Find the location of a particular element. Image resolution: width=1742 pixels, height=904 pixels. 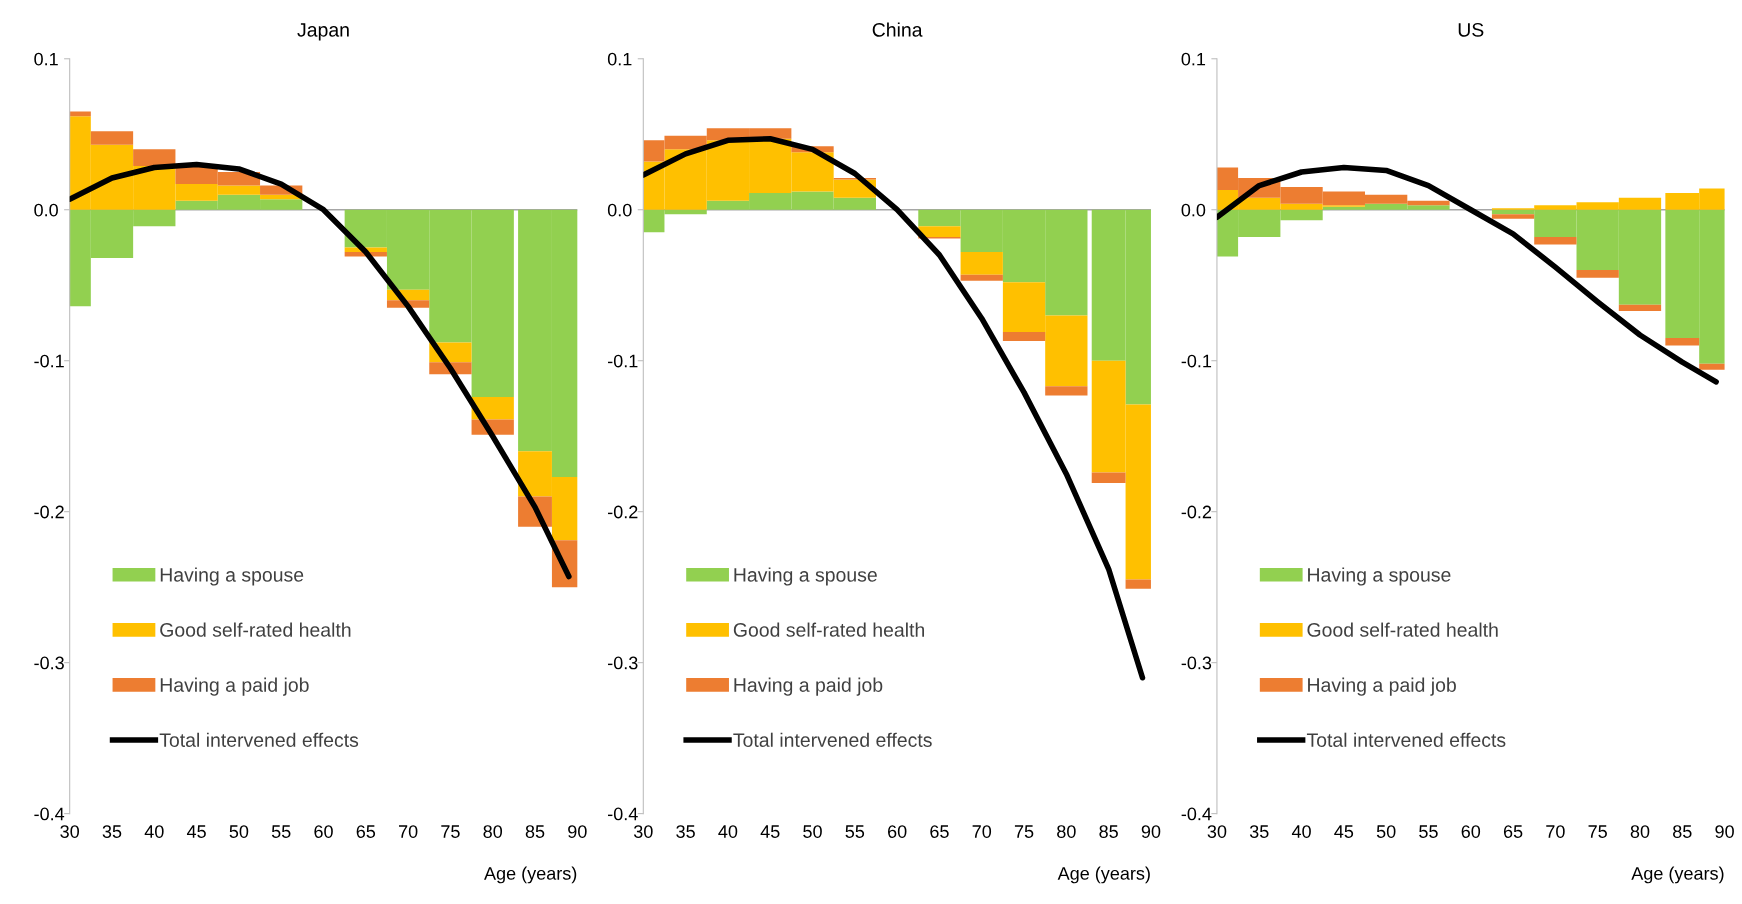

chart-title: China is located at coordinates (897, 29).